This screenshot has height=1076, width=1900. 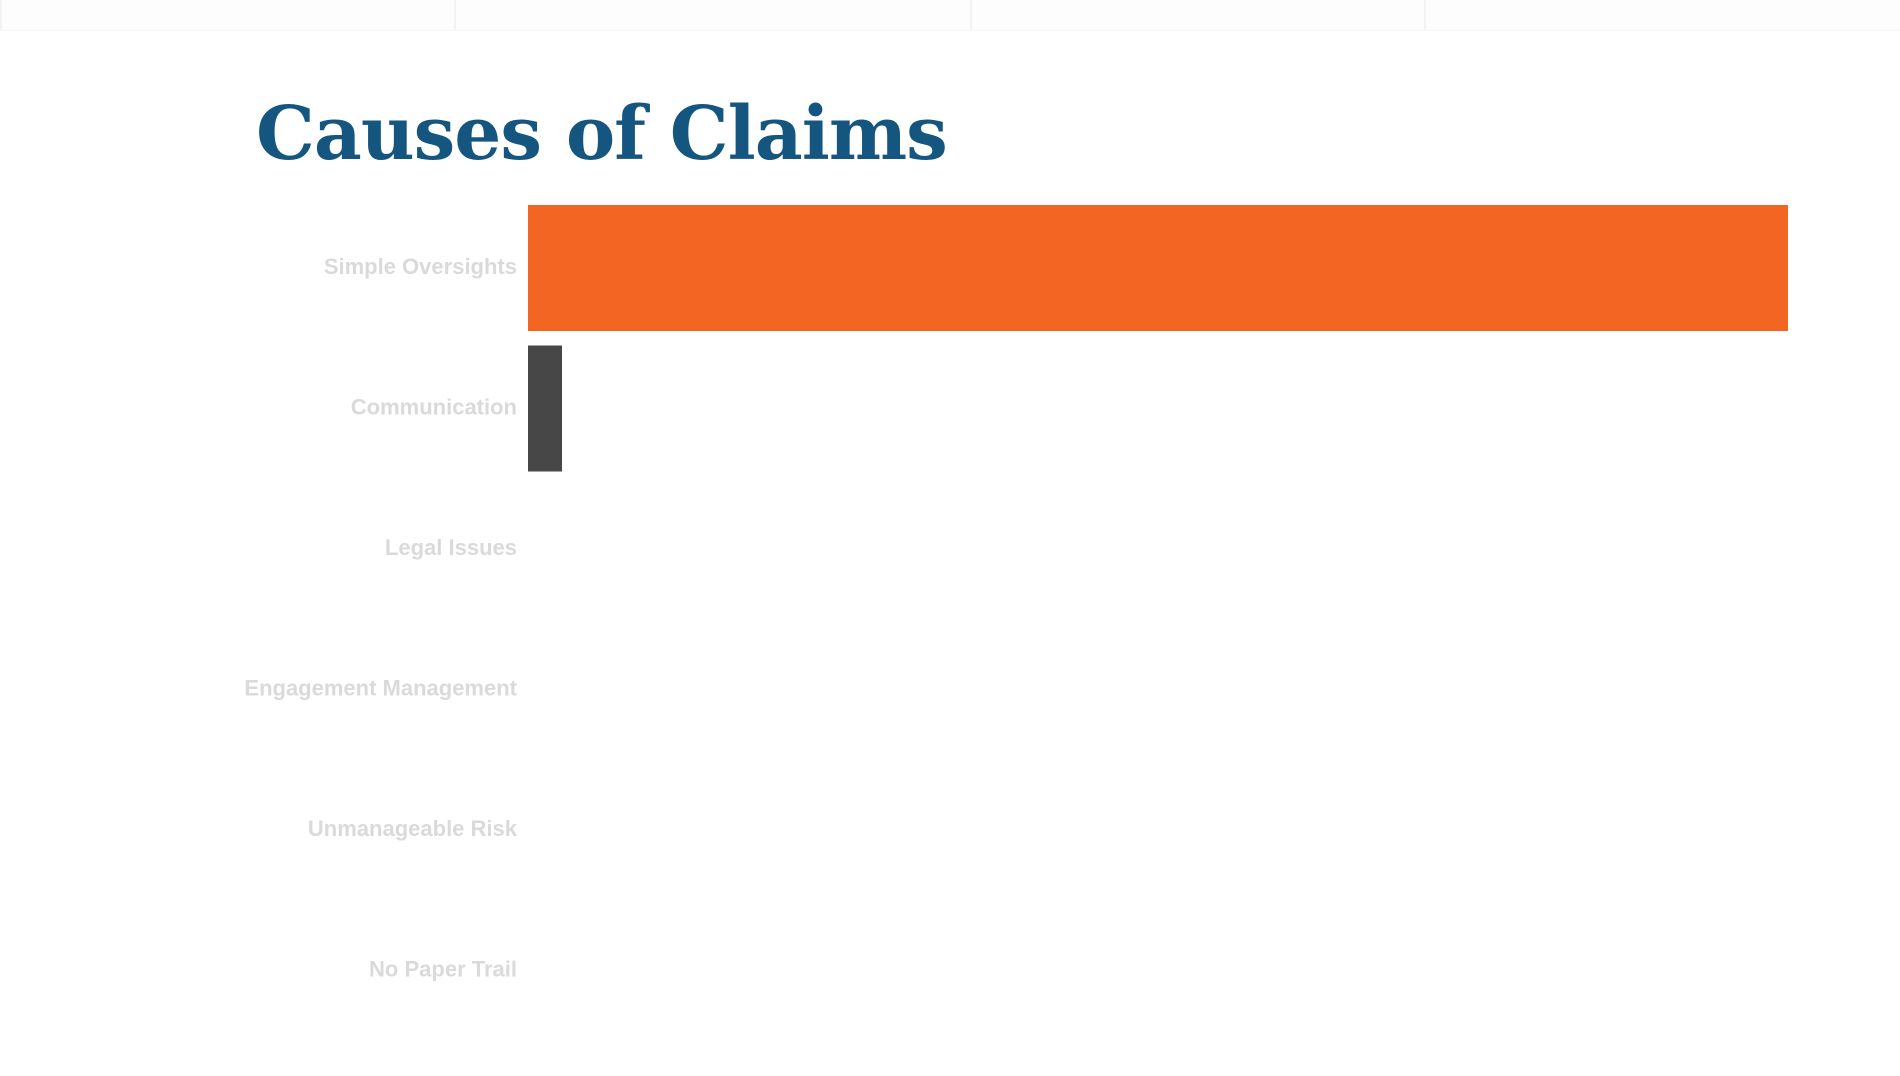 What do you see at coordinates (602, 134) in the screenshot?
I see `chart-title: Causes of Claims` at bounding box center [602, 134].